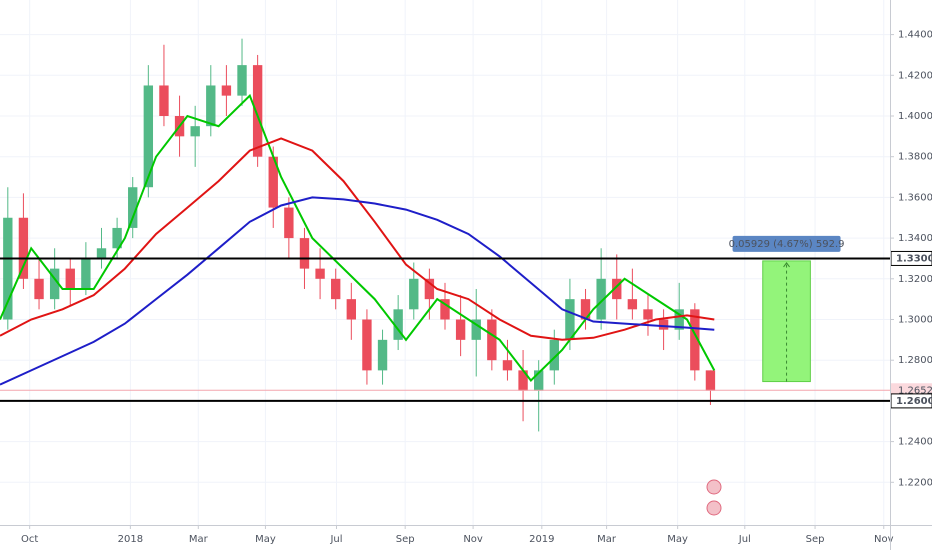 The width and height of the screenshot is (932, 550). What do you see at coordinates (915, 75) in the screenshot?
I see `y-tick-label: 1.42000` at bounding box center [915, 75].